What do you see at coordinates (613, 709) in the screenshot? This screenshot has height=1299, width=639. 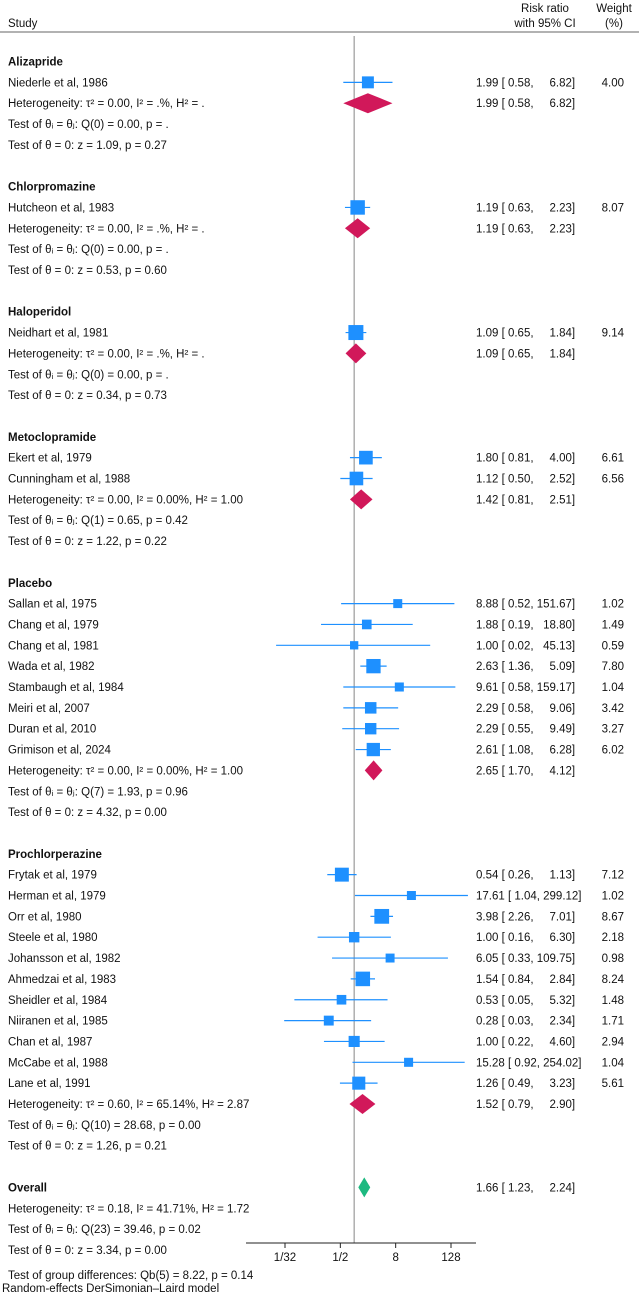 I see `study-weight: 3.42` at bounding box center [613, 709].